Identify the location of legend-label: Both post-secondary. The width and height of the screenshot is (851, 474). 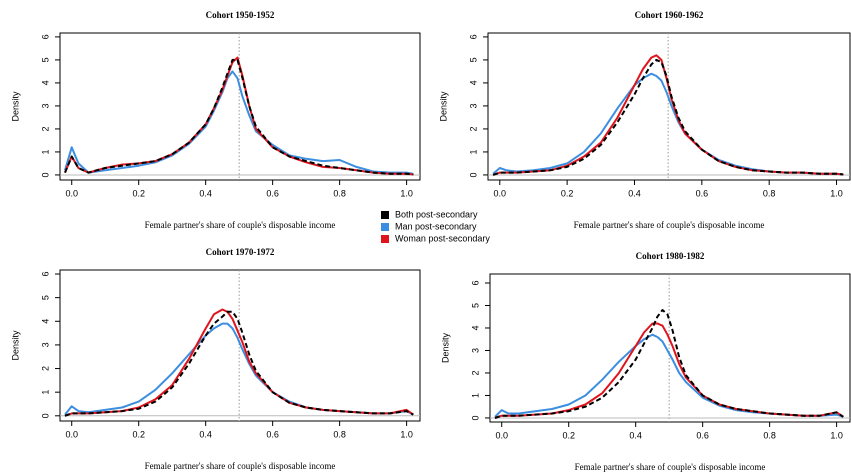
(436, 214).